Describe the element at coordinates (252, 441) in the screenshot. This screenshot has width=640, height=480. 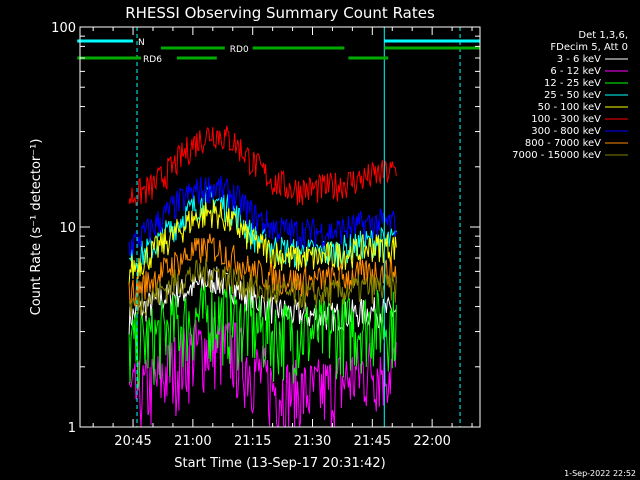
I see `x-tick-label: 21:15` at that location.